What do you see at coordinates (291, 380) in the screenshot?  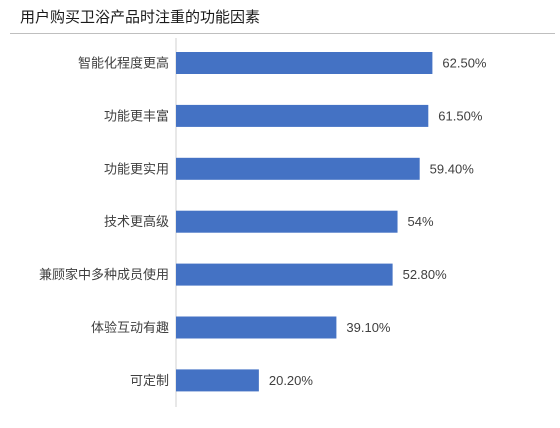 I see `data-label: 20.20%` at bounding box center [291, 380].